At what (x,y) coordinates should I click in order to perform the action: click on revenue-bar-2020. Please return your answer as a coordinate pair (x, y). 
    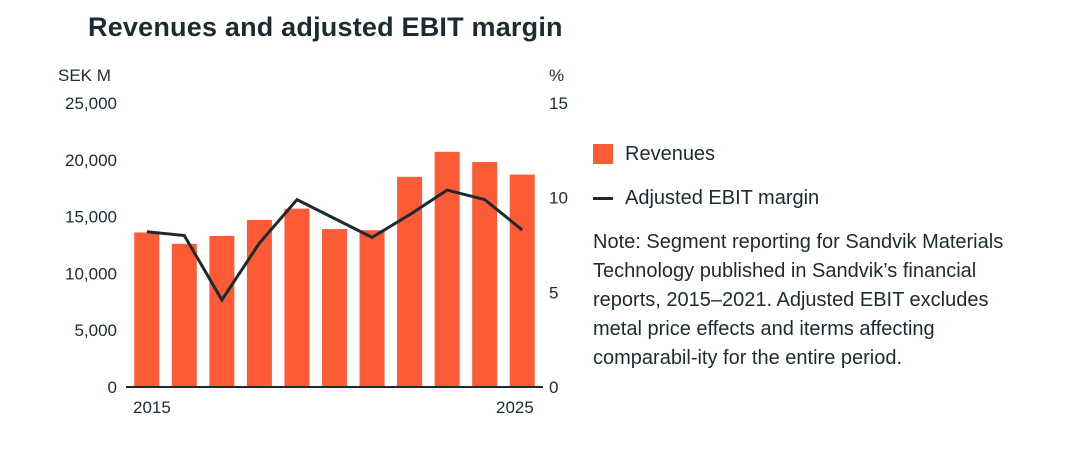
    Looking at the image, I should click on (334, 308).